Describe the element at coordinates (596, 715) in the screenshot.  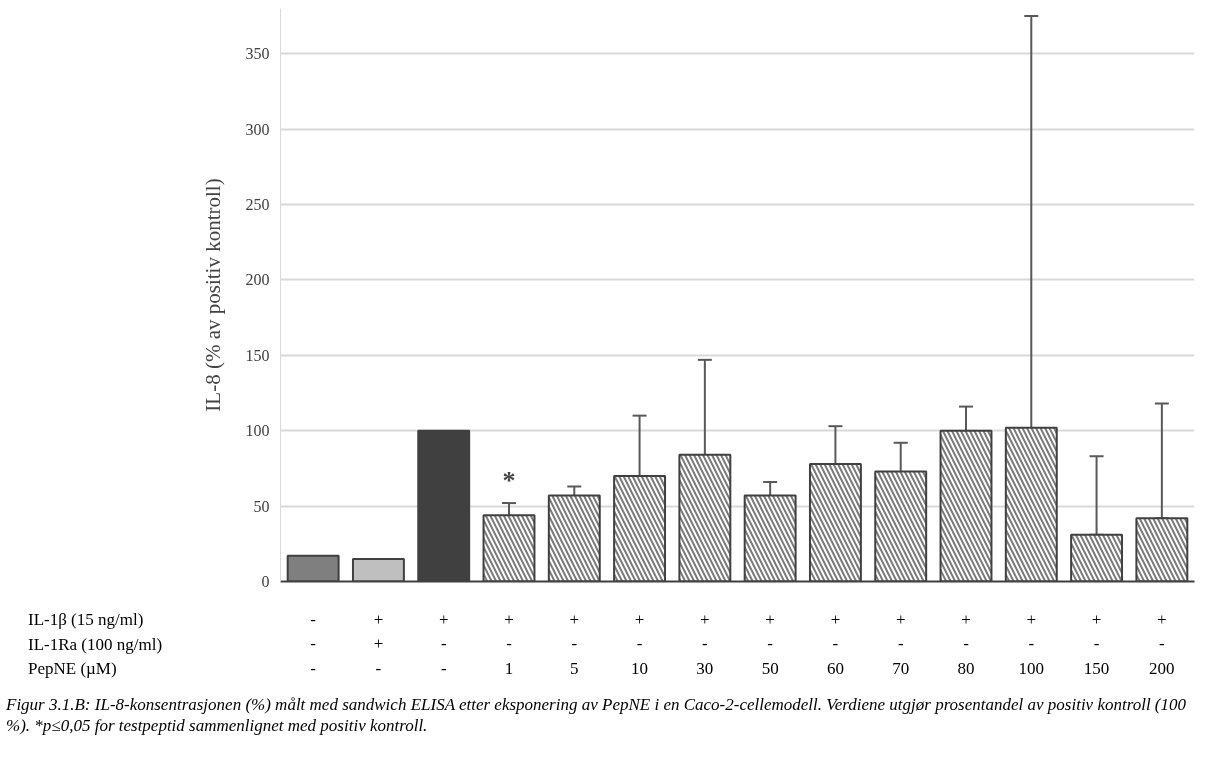
I see `text: Figur 3.1.B: IL-8-konsentrasjonen (%) målt med sandwich ELISA etter eksponering av PepNE i en Caco-2-cellemodell. Verdiene utgjør prosentandel av positiv kontroll (100 %). *p≤0,05 for testpeptid sammenlignet med positiv kontroll.` at that location.